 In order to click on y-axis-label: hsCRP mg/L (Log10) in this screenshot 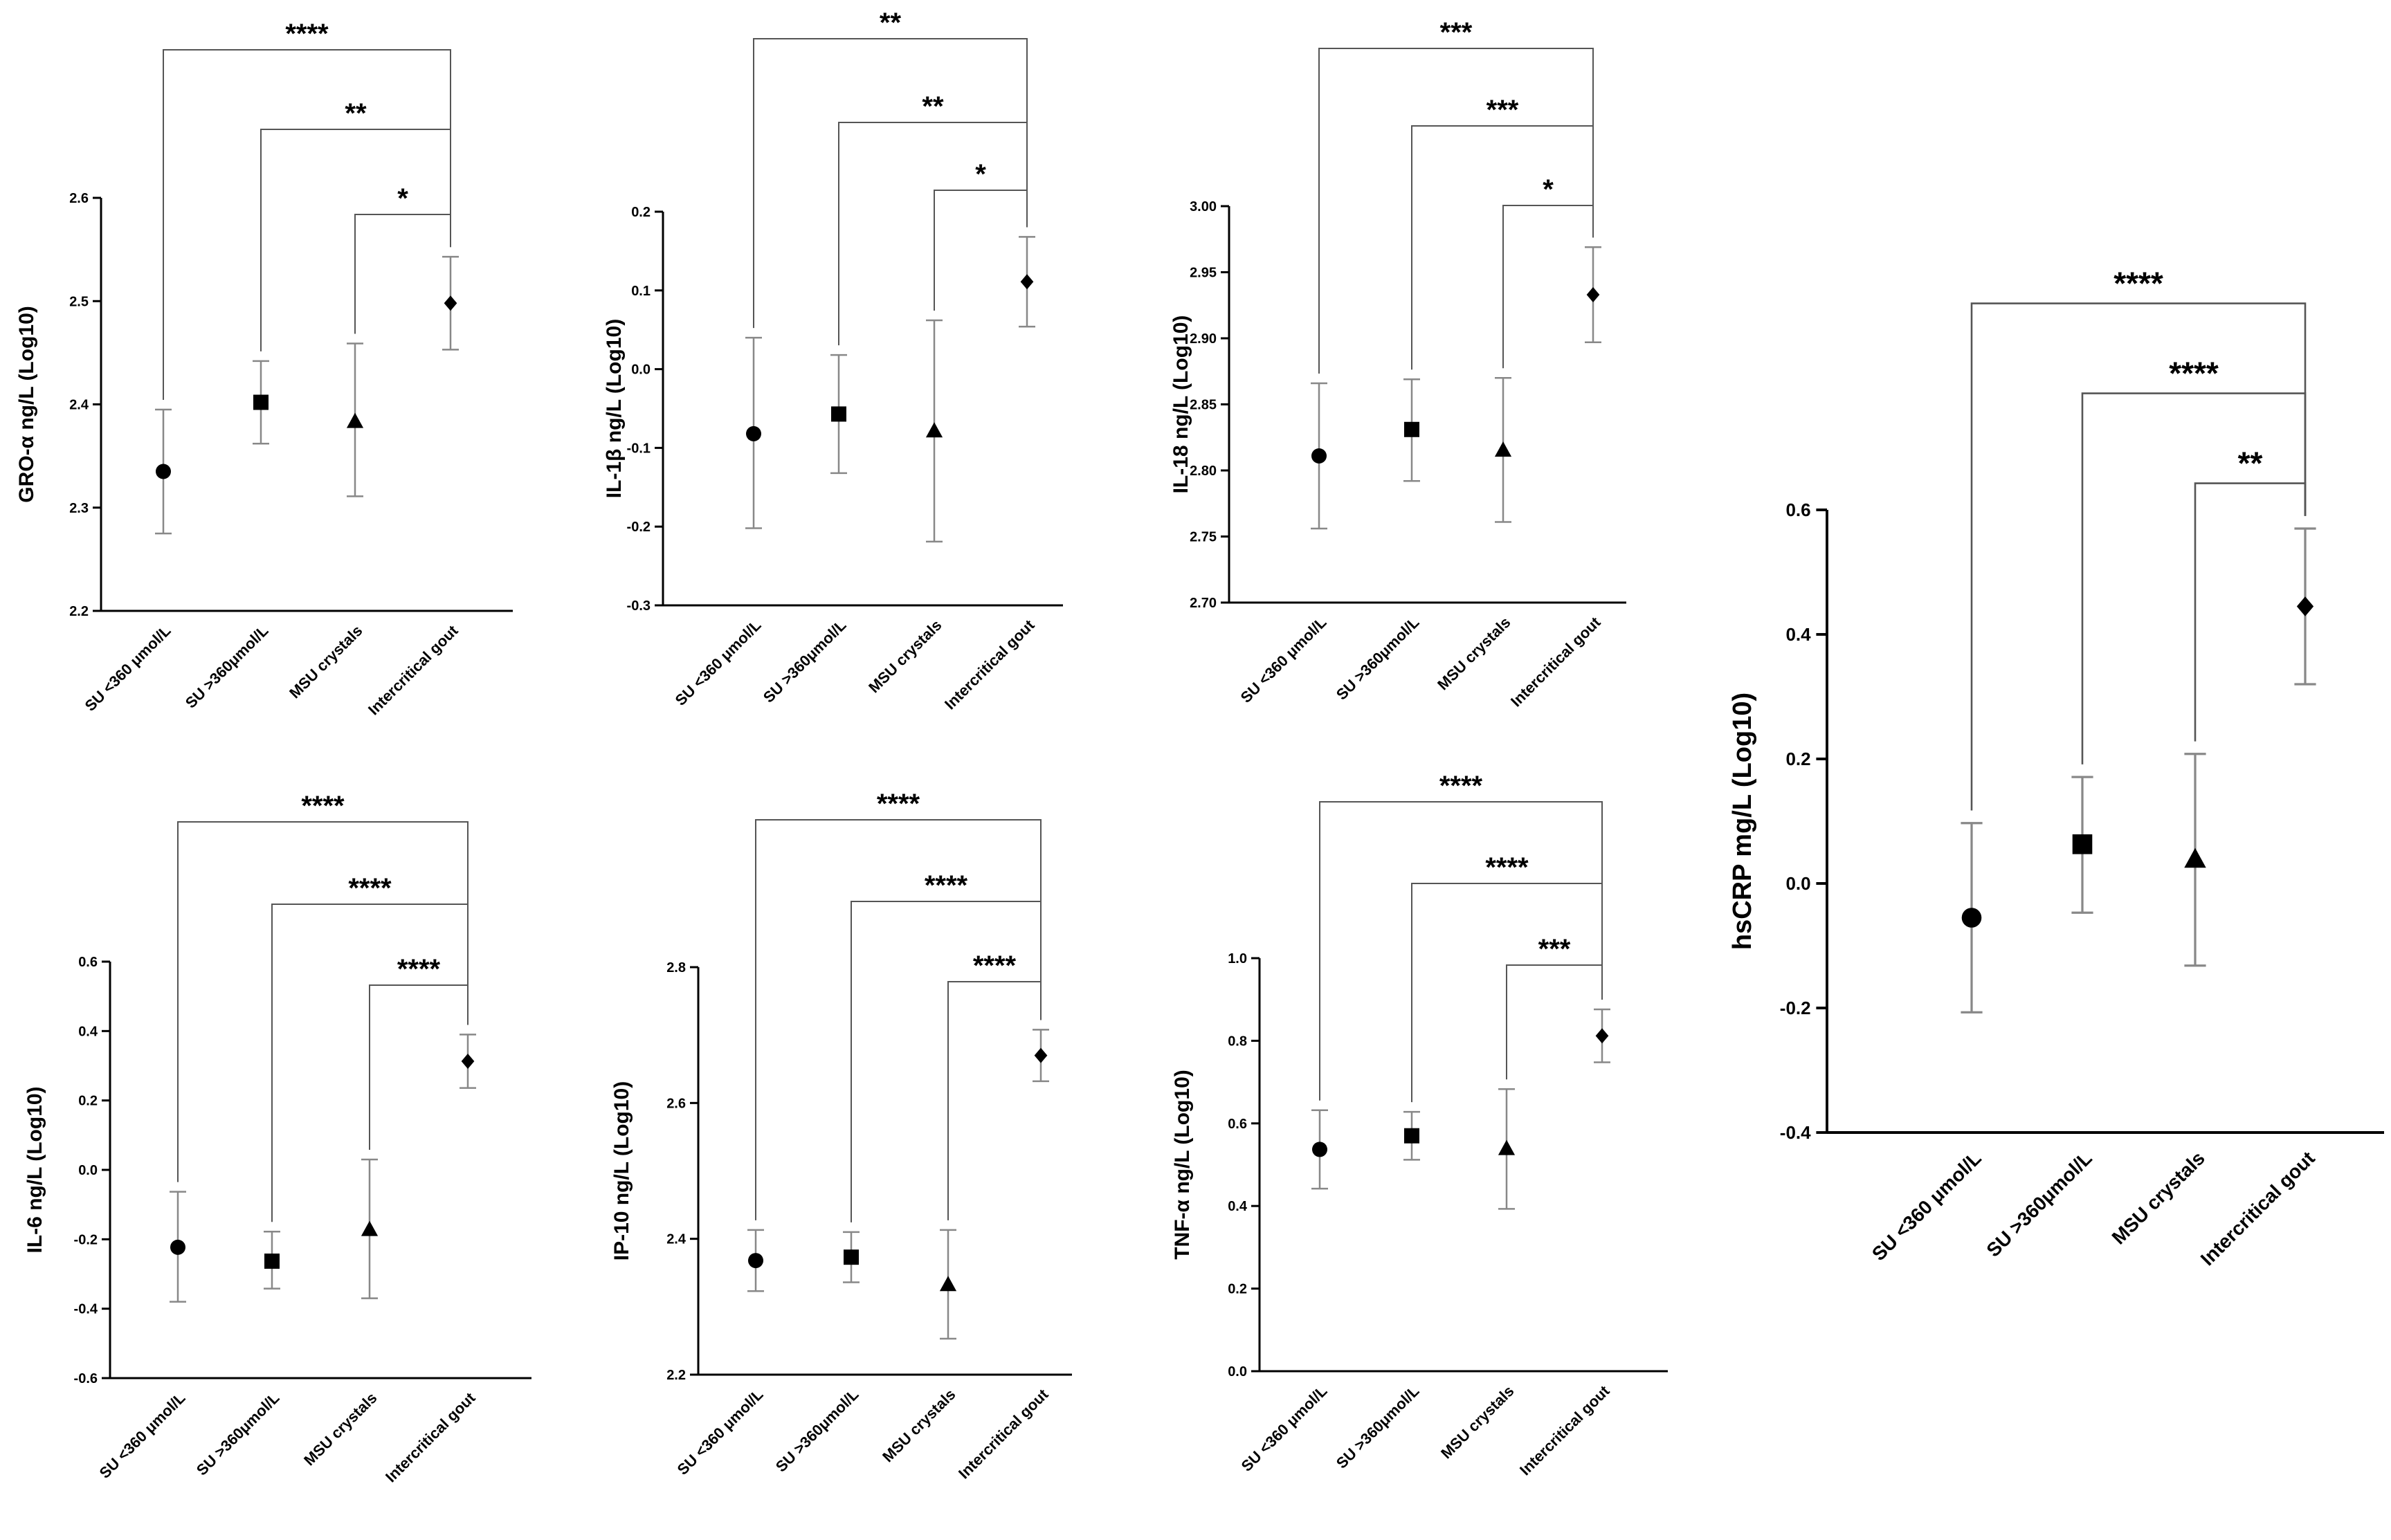, I will do `click(1742, 821)`.